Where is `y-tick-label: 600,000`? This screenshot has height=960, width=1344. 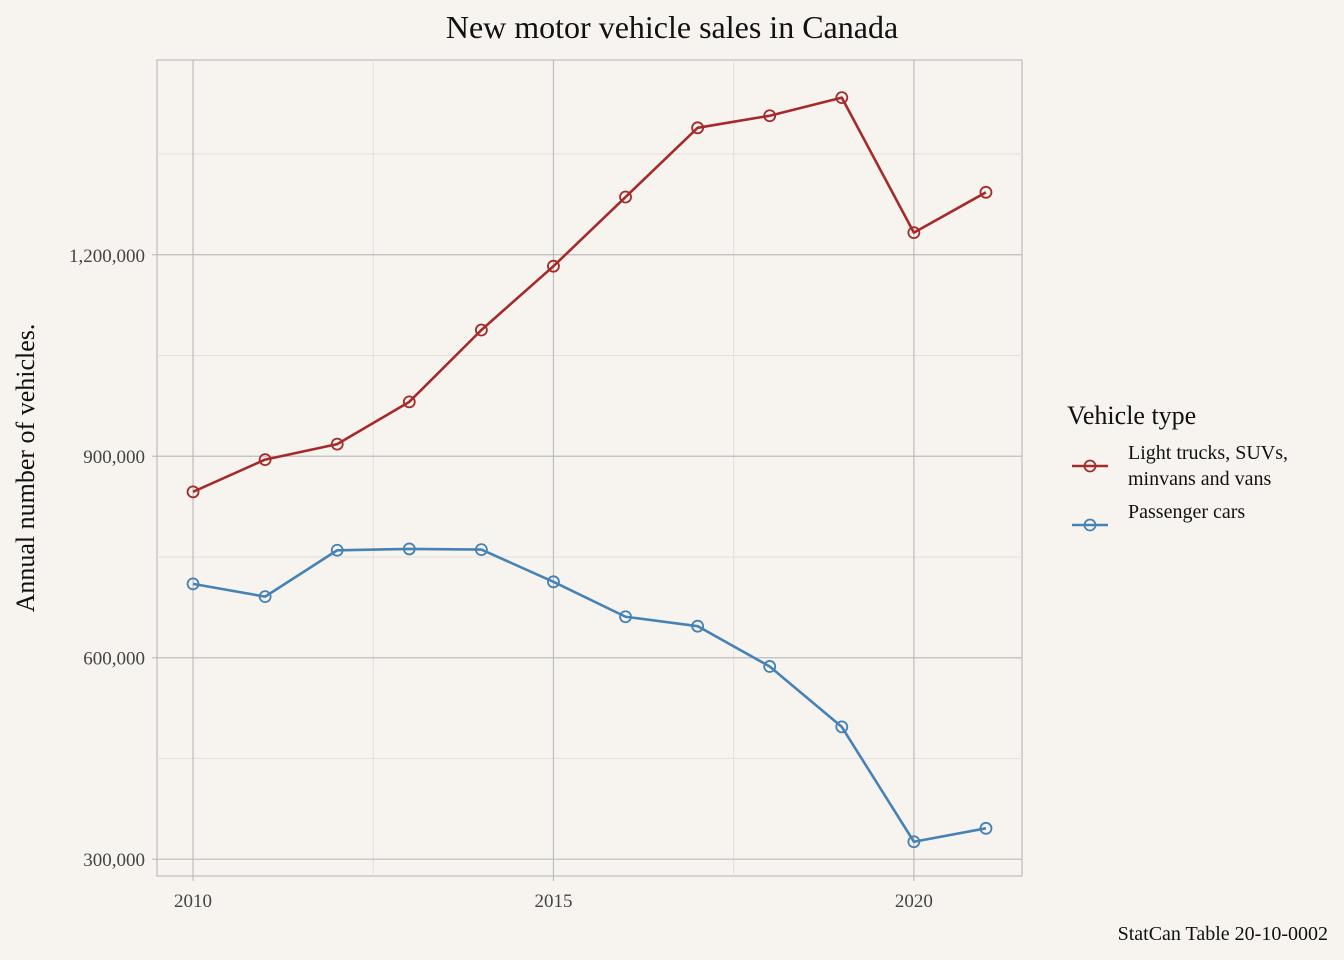 y-tick-label: 600,000 is located at coordinates (114, 659).